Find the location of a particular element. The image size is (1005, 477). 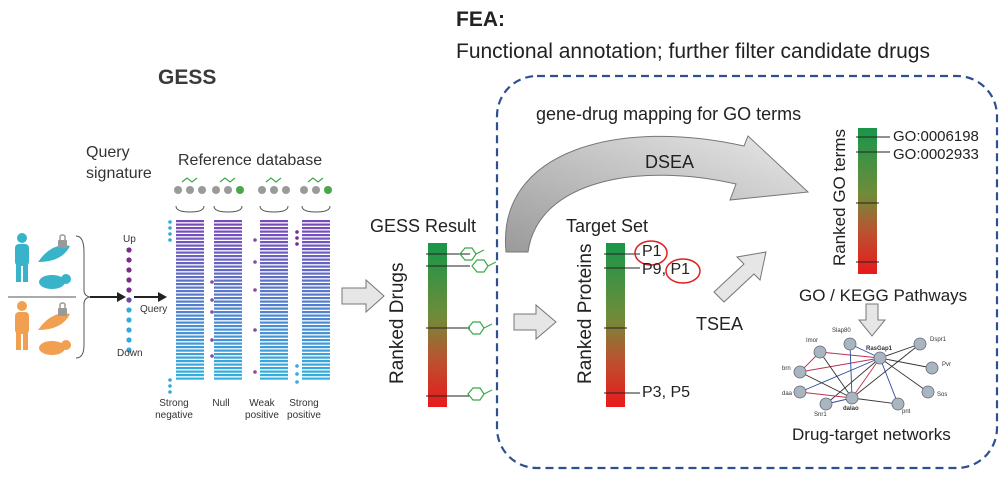

fea-title: FEA: is located at coordinates (480, 19).